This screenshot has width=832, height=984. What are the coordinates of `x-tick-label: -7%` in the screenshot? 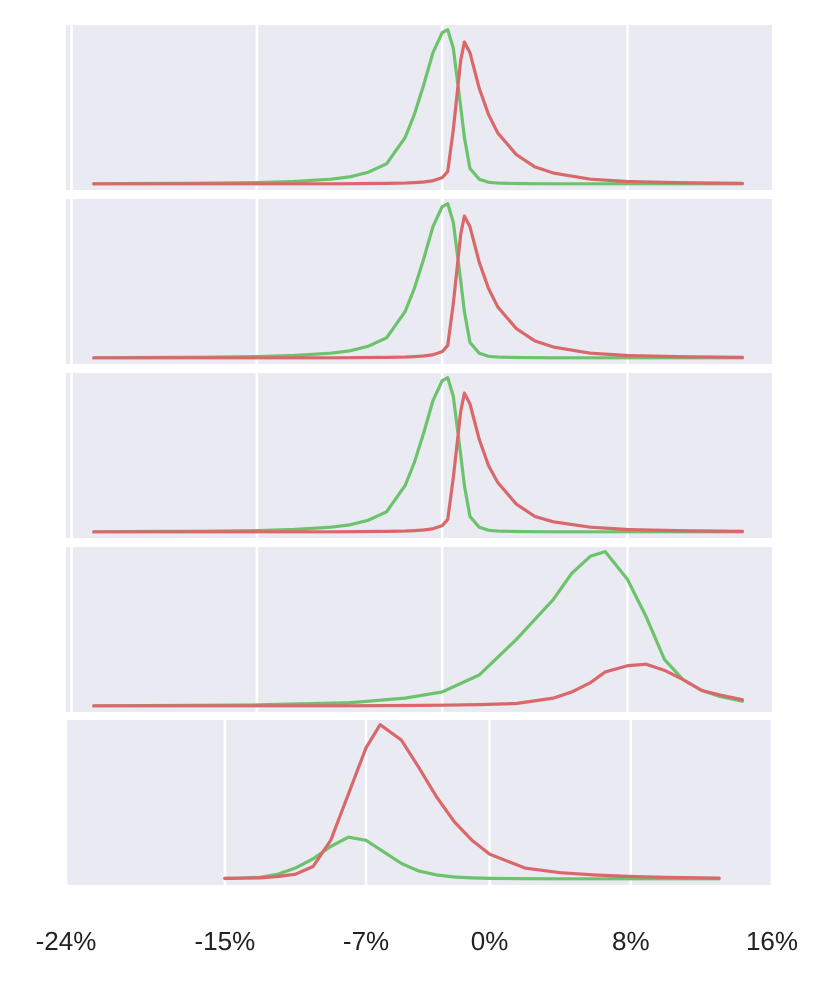 It's located at (366, 941).